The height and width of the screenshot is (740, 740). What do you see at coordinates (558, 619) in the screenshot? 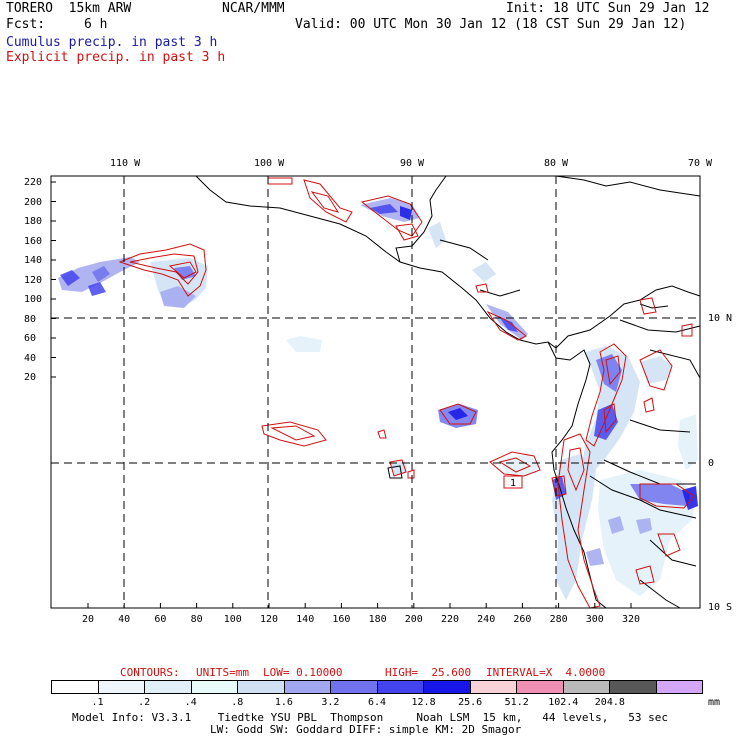
I see `x-tick-label: 280` at bounding box center [558, 619].